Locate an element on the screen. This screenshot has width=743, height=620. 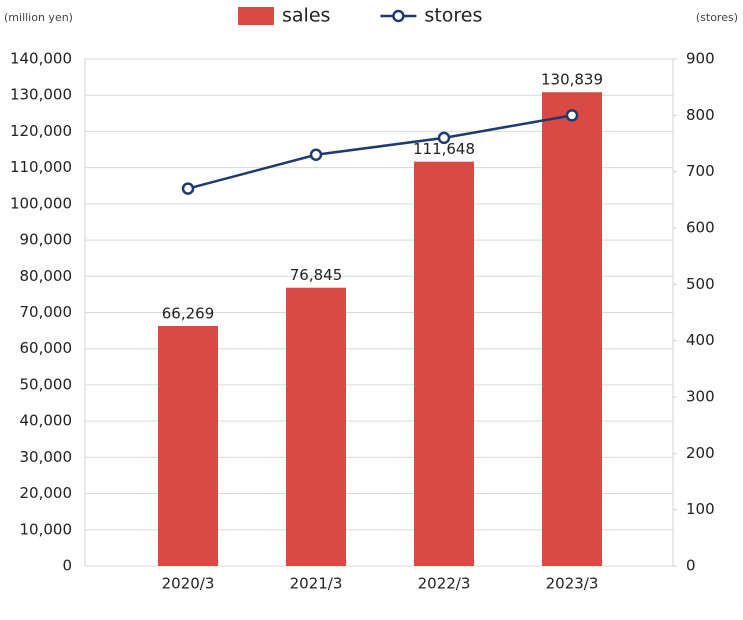
x-tick-label: 2021/3 is located at coordinates (316, 584).